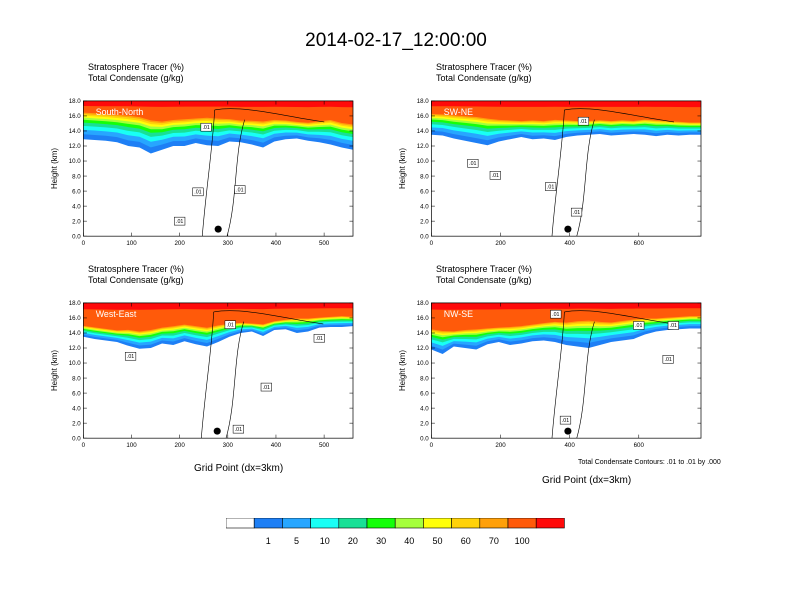  I want to click on colorbar-label-2: 10, so click(325, 541).